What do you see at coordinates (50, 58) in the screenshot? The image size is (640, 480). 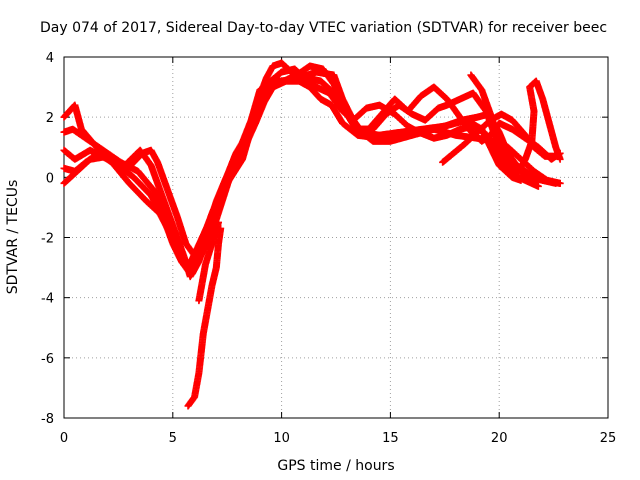 I see `y-tick-label: 4` at bounding box center [50, 58].